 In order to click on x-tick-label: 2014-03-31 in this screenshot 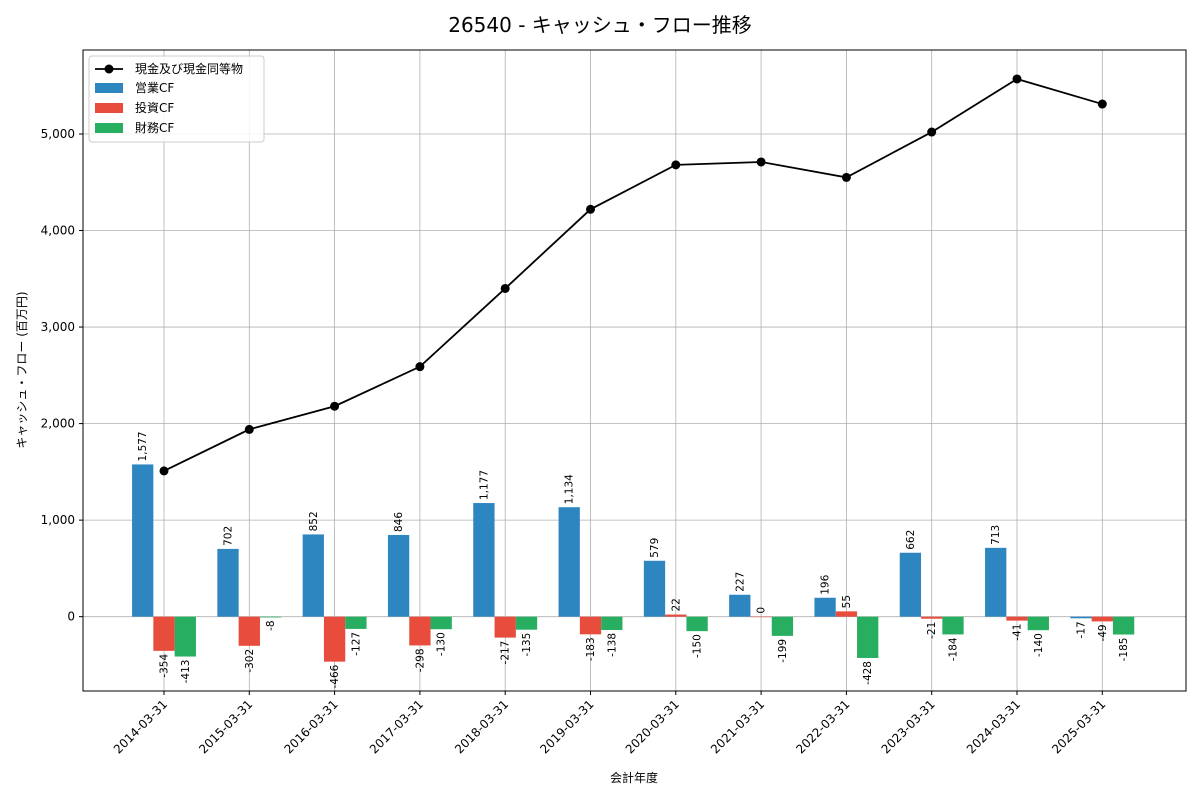, I will do `click(140, 726)`.